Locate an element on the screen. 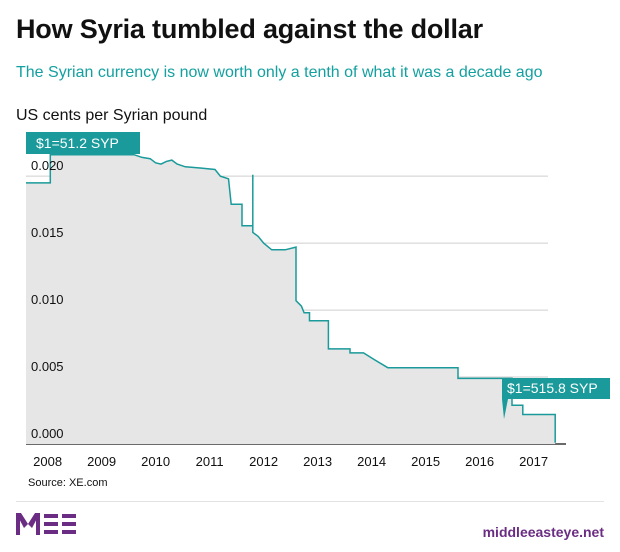 This screenshot has width=620, height=552. callout-label: $1=515.8 SYP is located at coordinates (552, 388).